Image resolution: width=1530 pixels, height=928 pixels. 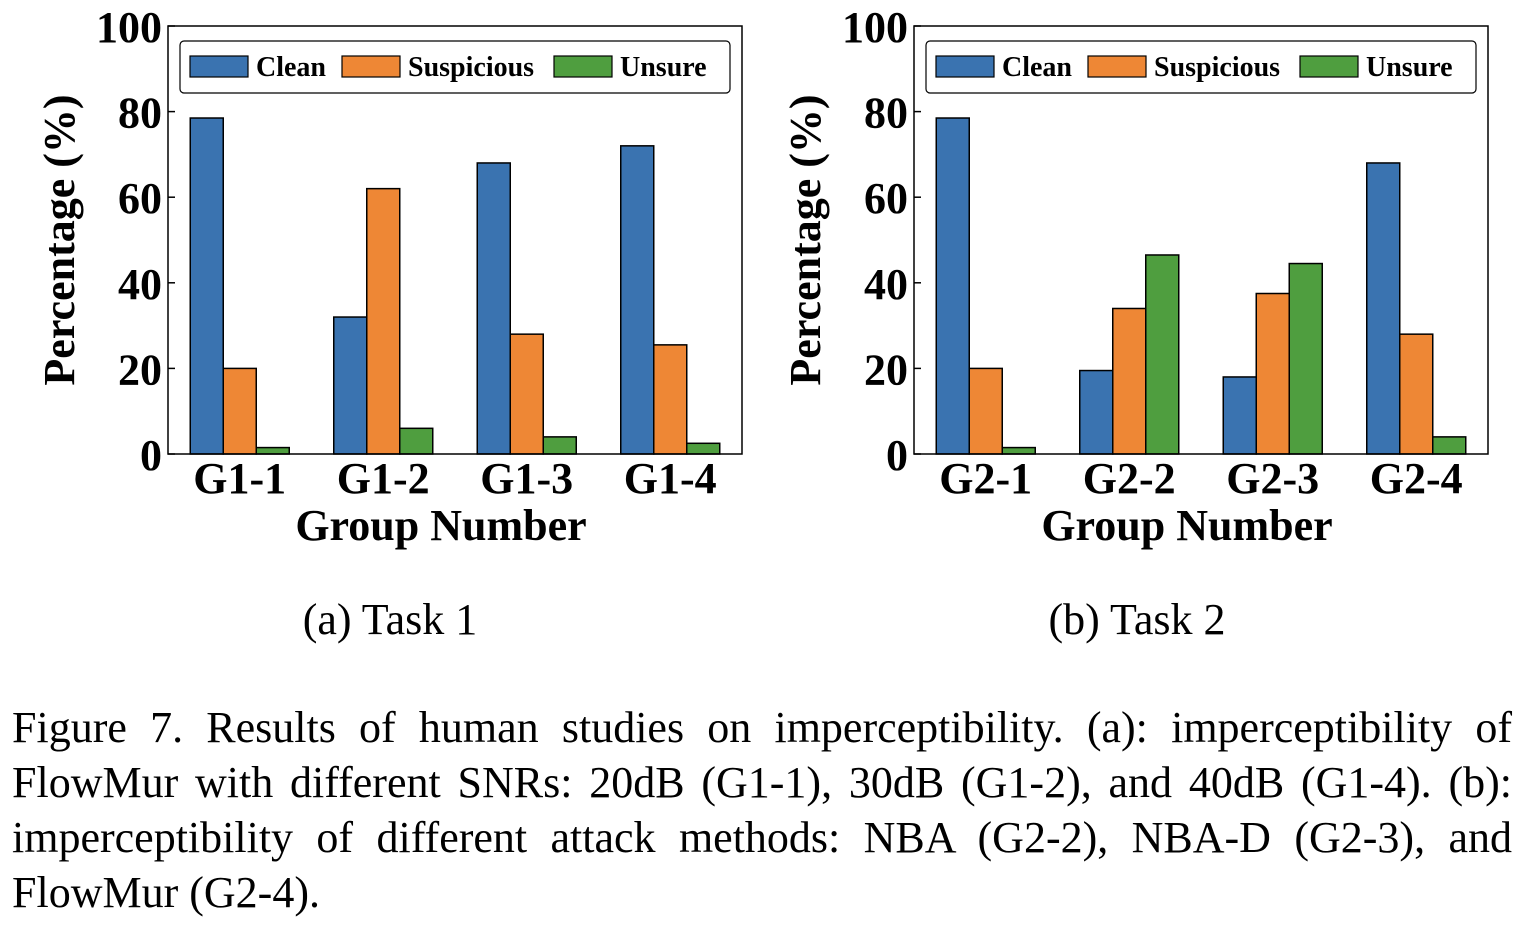 I want to click on x-tick-label: G1-4, so click(x=670, y=478).